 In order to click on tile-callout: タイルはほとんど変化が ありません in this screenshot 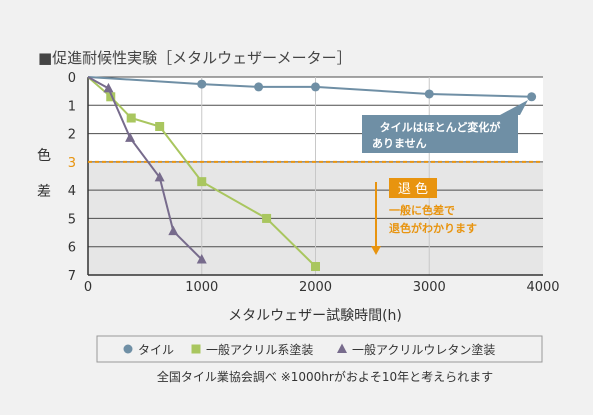, I will do `click(445, 126)`.